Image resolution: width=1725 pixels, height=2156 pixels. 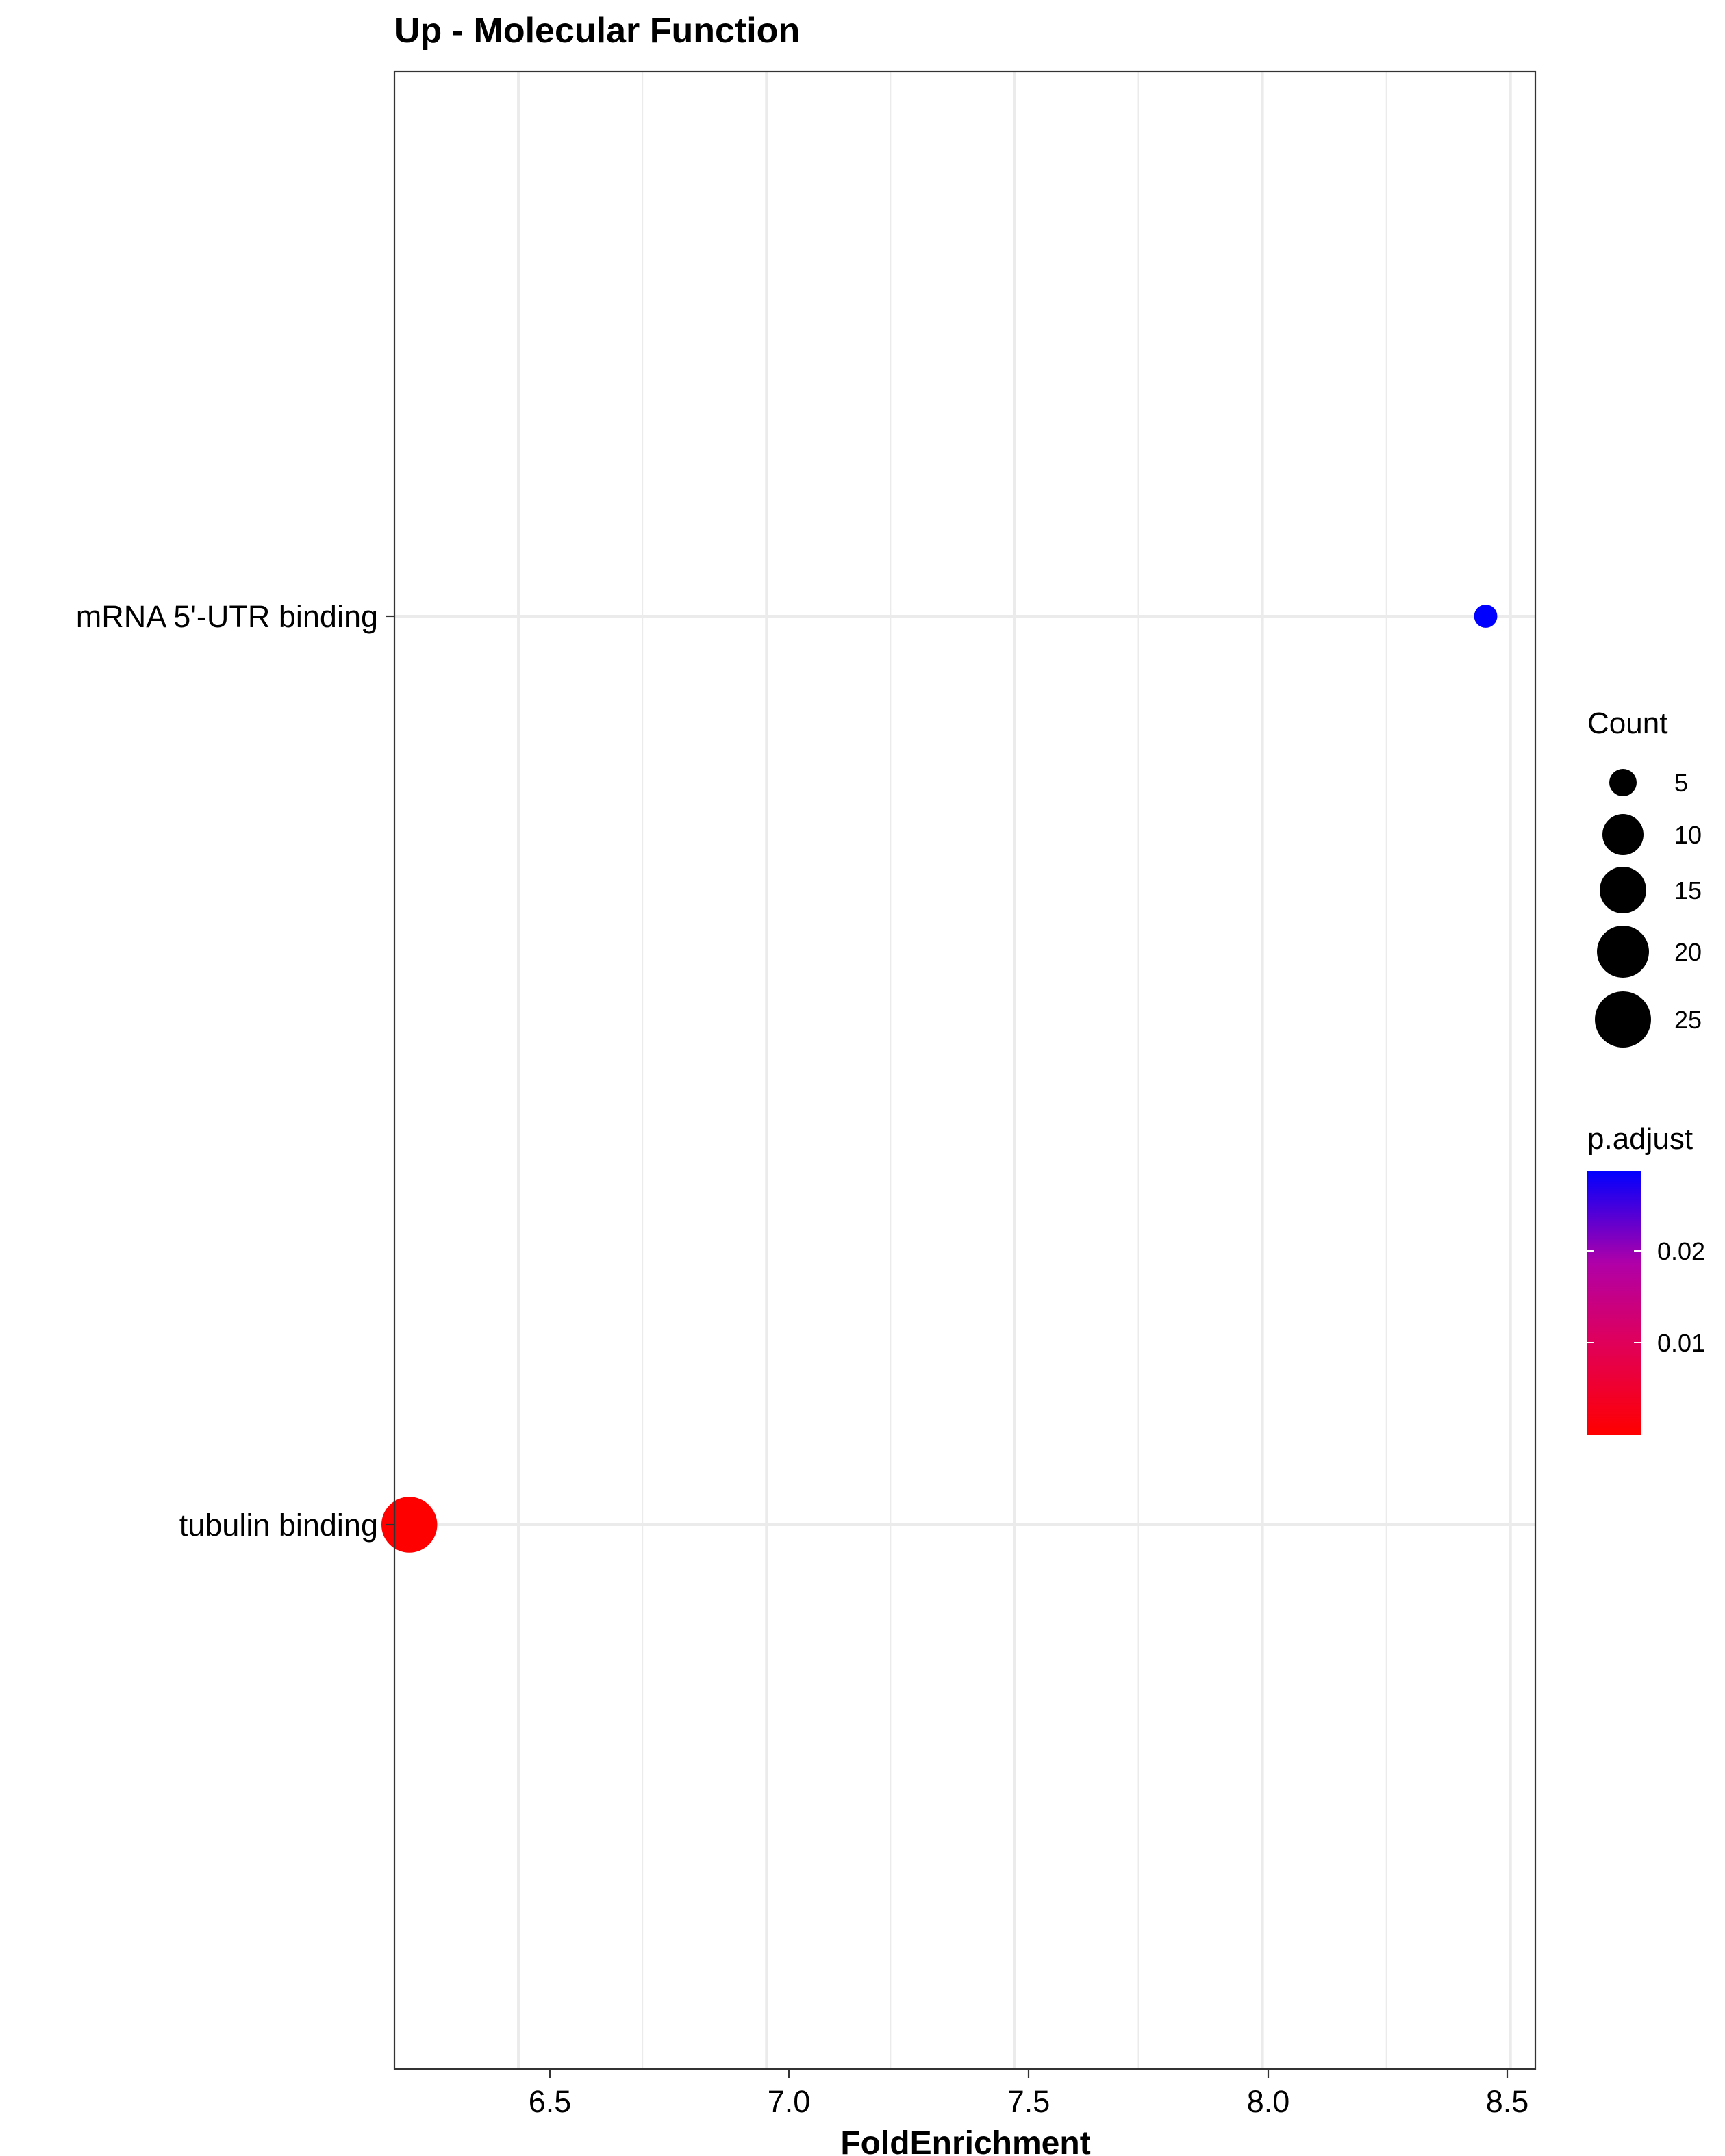 I want to click on size-legend-label-10: 10, so click(x=1688, y=835).